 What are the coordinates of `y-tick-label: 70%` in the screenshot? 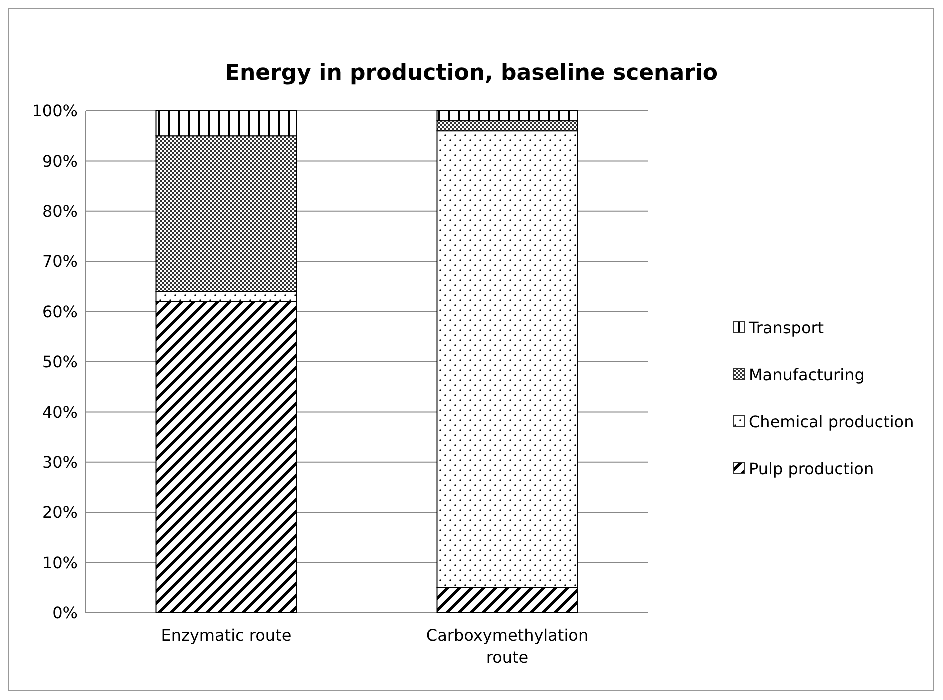 It's located at (60, 262).